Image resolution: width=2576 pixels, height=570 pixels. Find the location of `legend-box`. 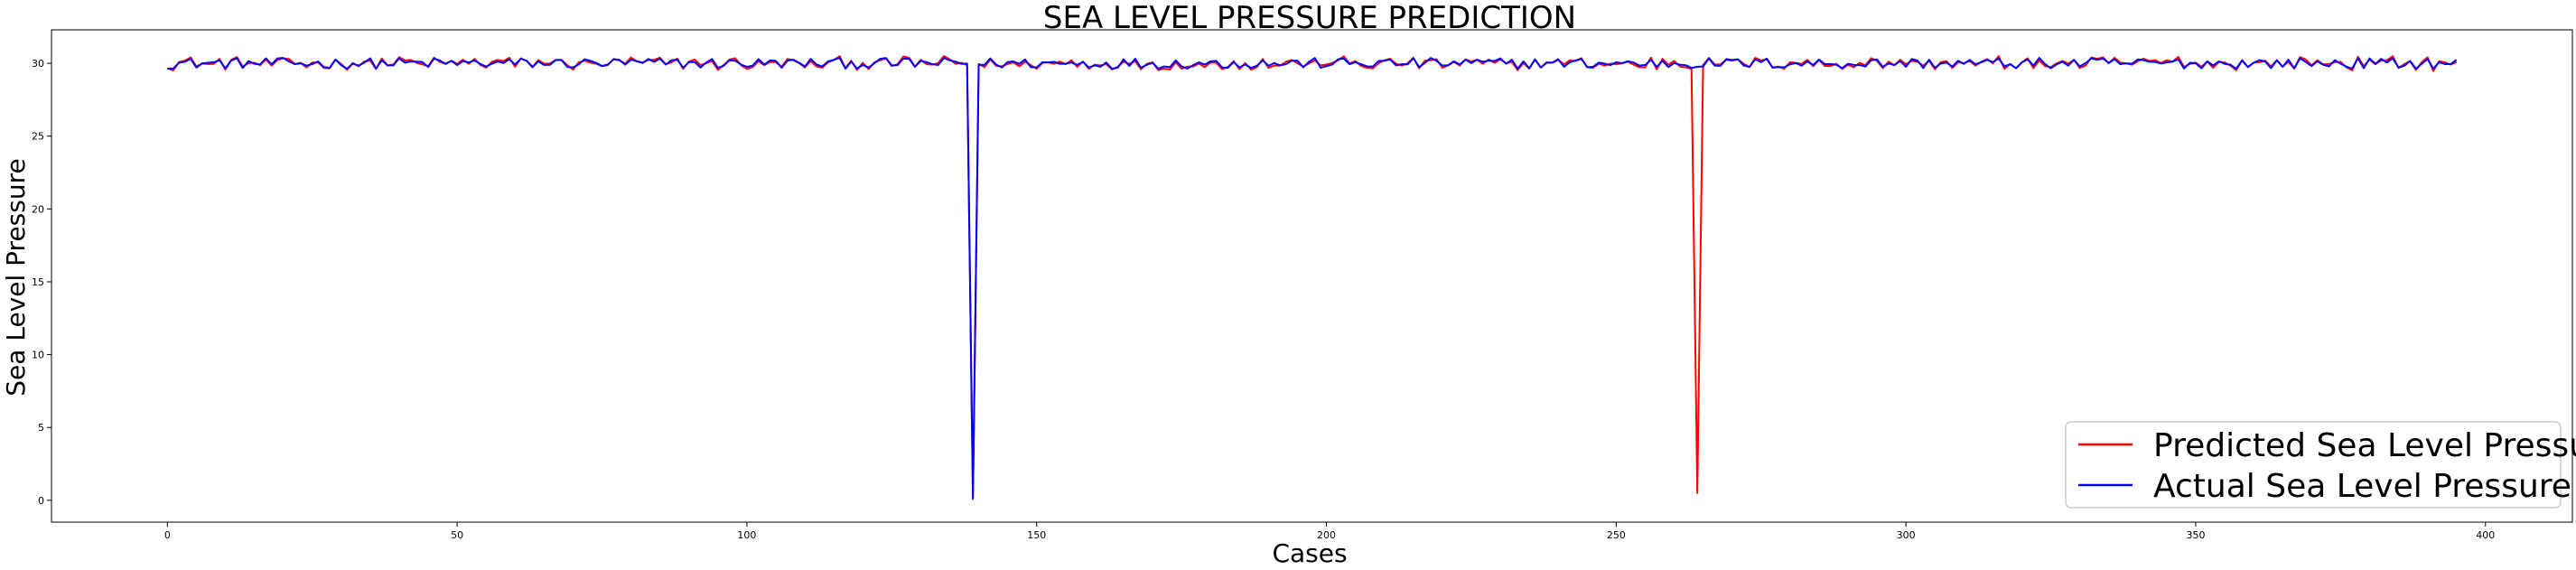

legend-box is located at coordinates (2313, 465).